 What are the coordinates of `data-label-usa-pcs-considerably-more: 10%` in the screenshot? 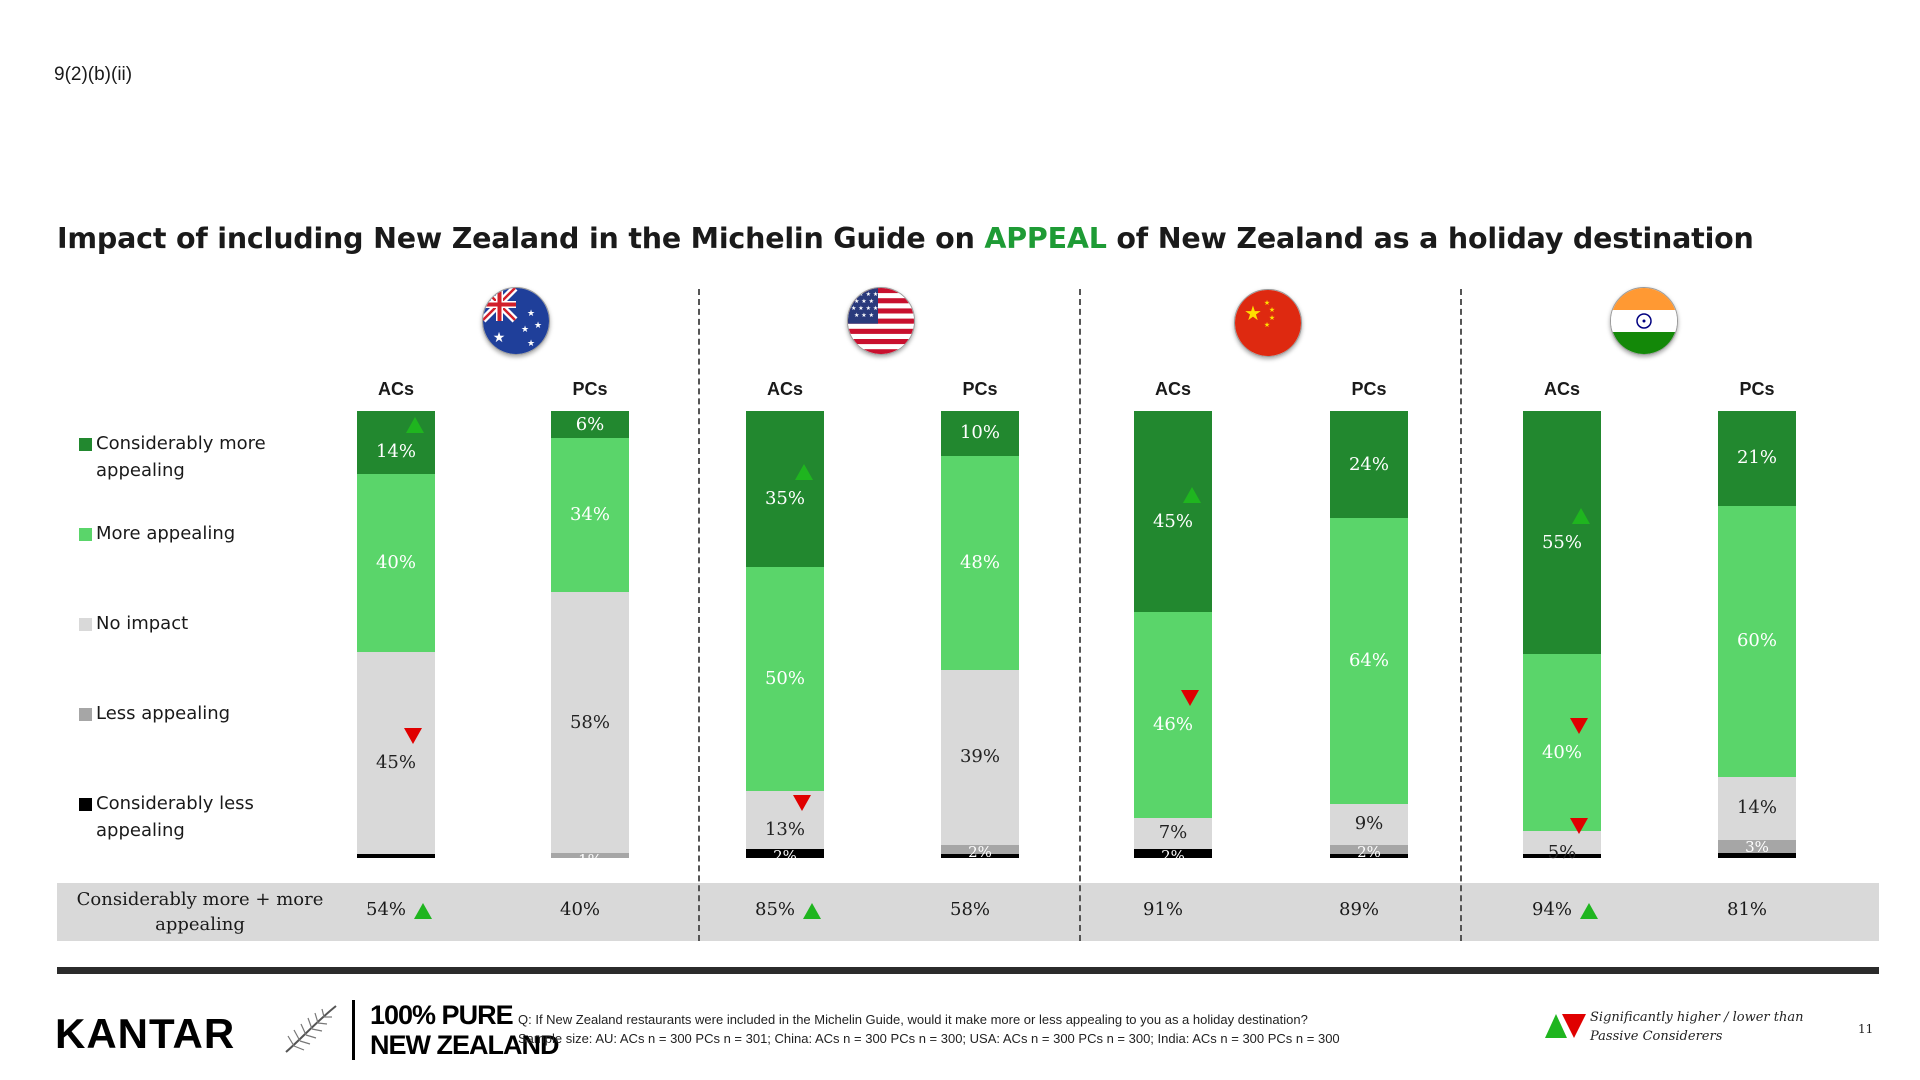 It's located at (979, 433).